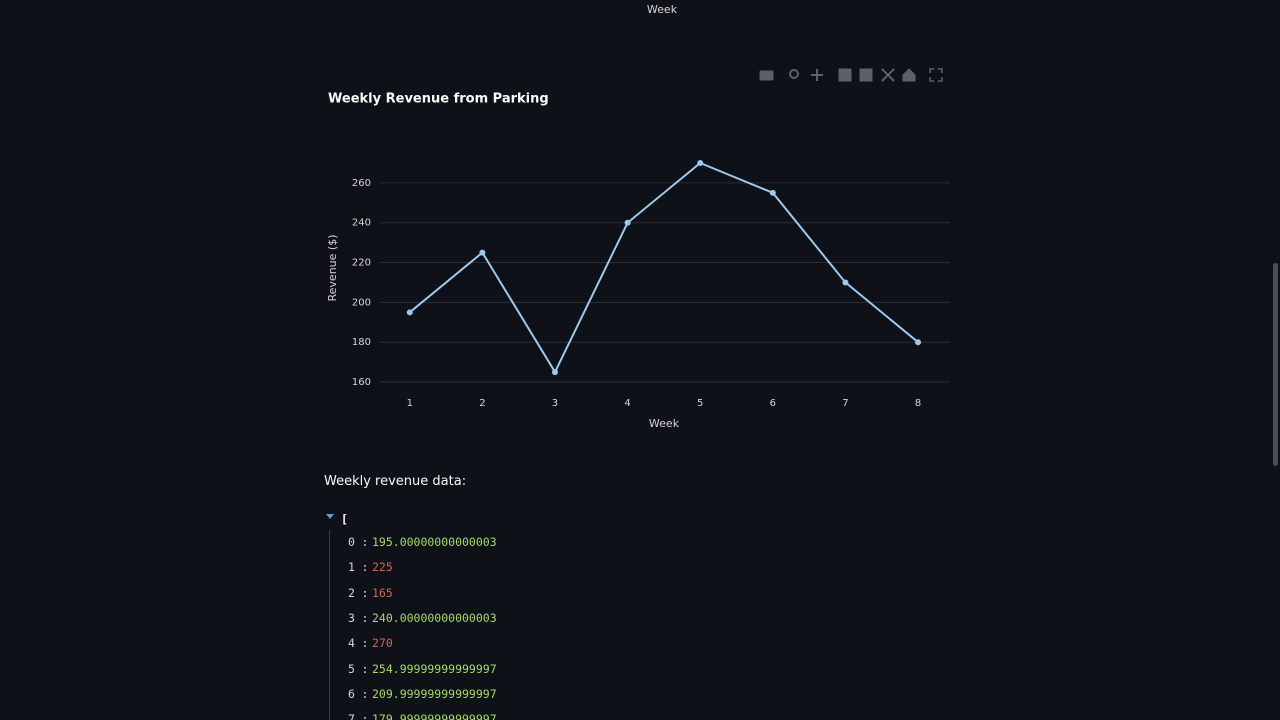 The width and height of the screenshot is (1280, 720). Describe the element at coordinates (351, 643) in the screenshot. I see `json-key: 4` at that location.